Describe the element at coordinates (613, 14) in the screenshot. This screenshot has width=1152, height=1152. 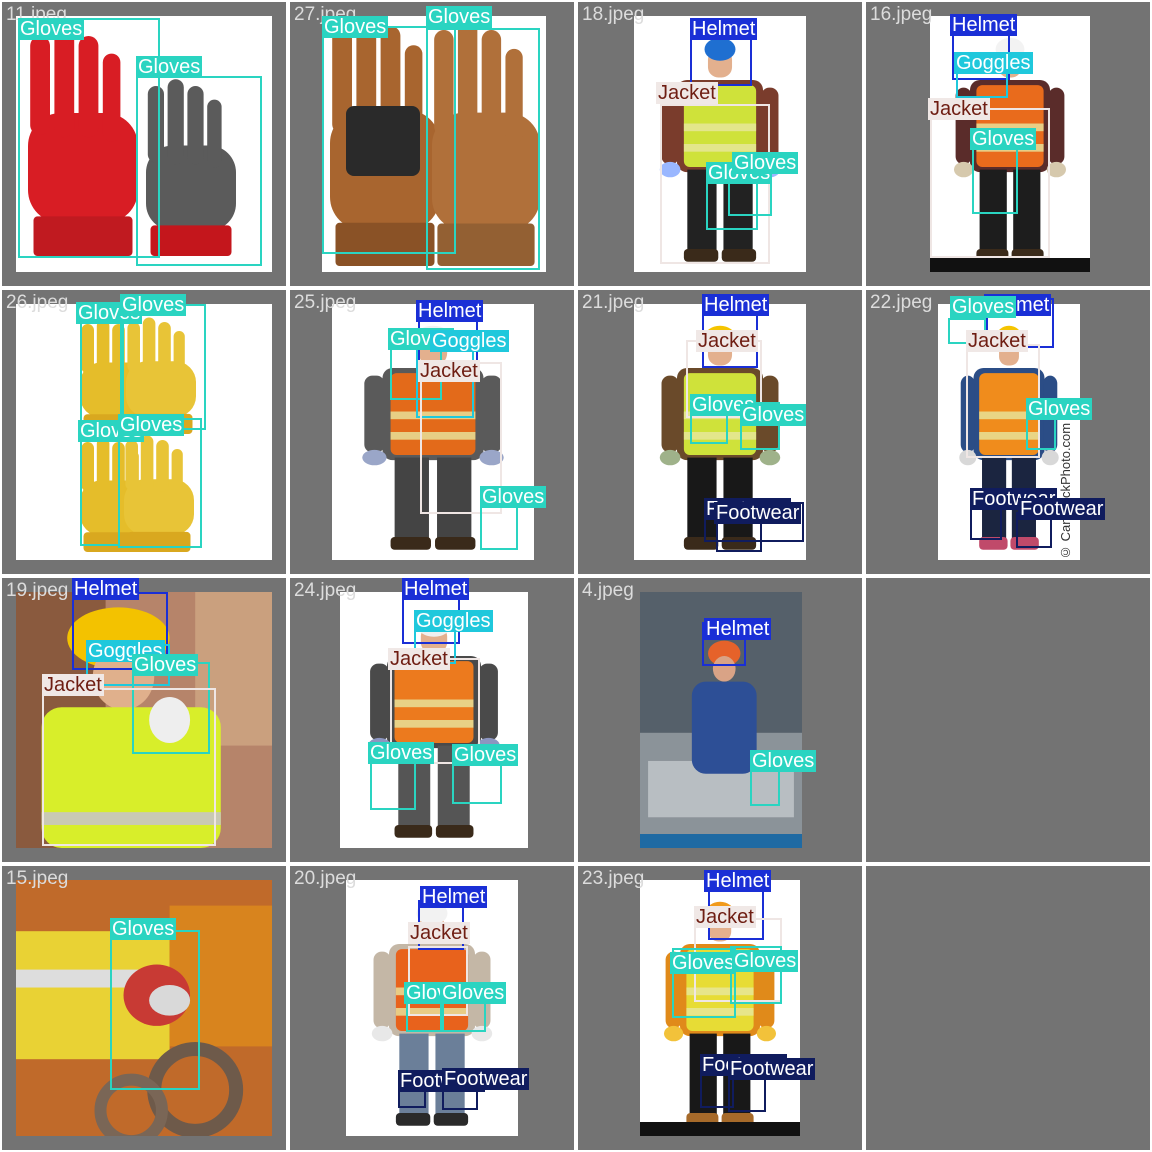
I see `filename-label: 18.jpeg` at that location.